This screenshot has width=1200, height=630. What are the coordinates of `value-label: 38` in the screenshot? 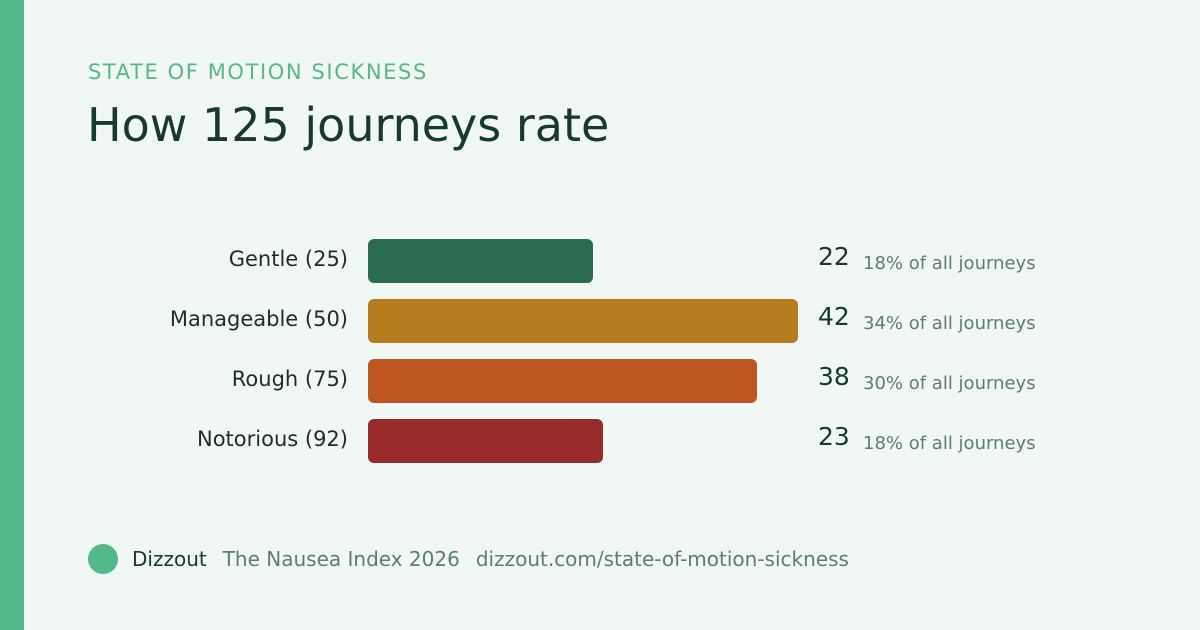 It's located at (834, 376).